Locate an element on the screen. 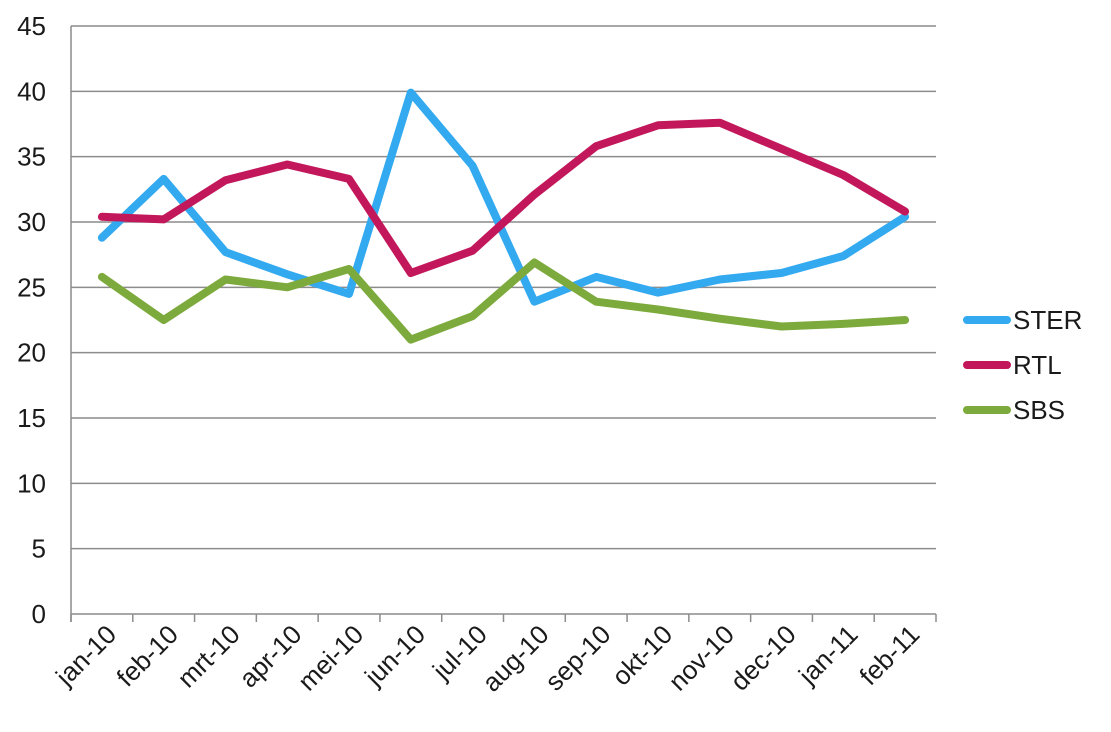 Image resolution: width=1111 pixels, height=732 pixels. x-tick-label: feb-10 is located at coordinates (147, 655).